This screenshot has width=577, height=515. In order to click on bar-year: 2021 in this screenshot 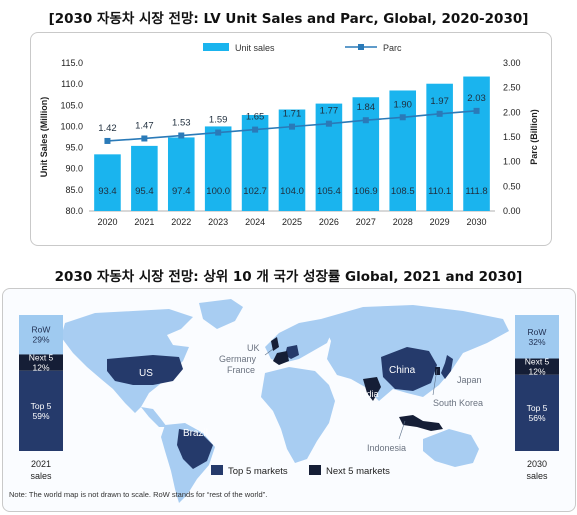, I will do `click(41, 464)`.